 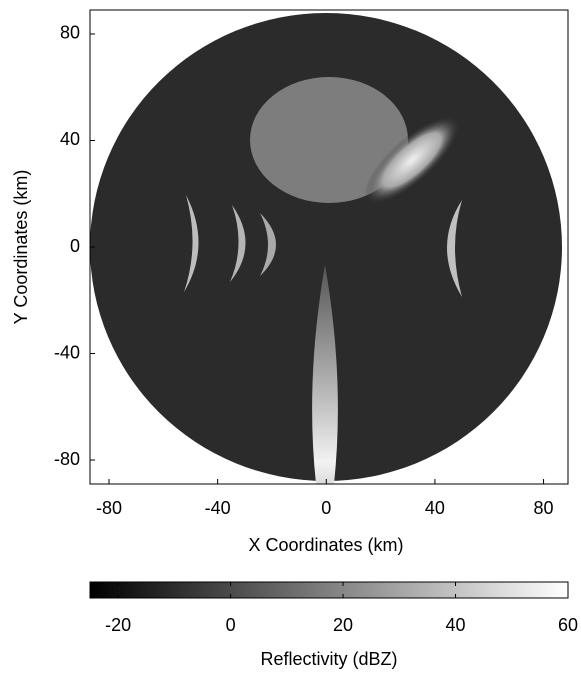 What do you see at coordinates (544, 508) in the screenshot?
I see `x-tick-label: 80` at bounding box center [544, 508].